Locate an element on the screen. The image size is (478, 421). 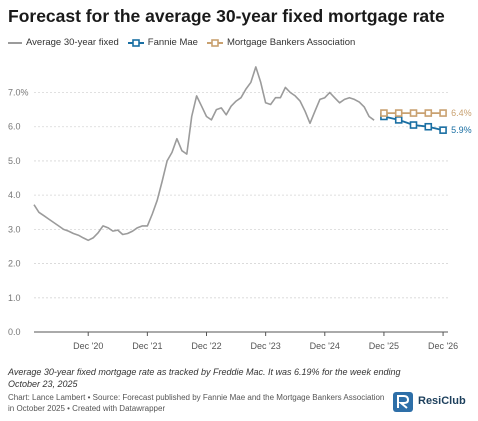
y-tick-label: 4.0 is located at coordinates (14, 195).